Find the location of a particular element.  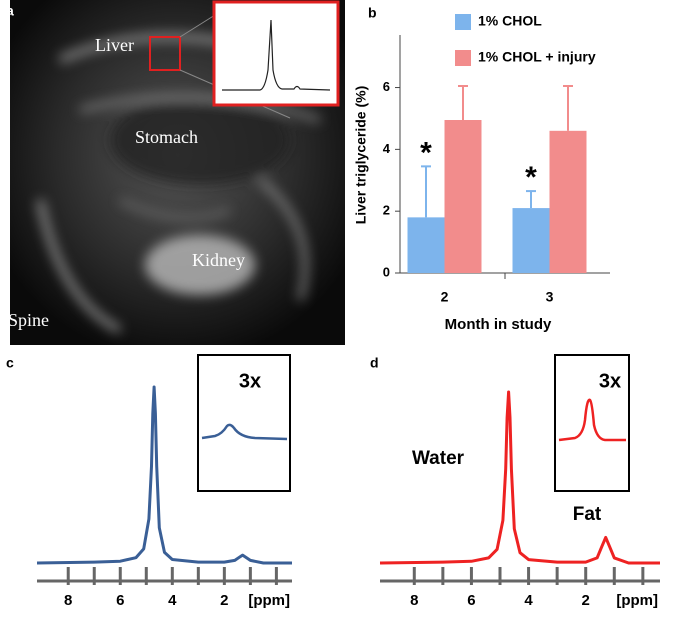

x-tick-label: 3 is located at coordinates (550, 297).